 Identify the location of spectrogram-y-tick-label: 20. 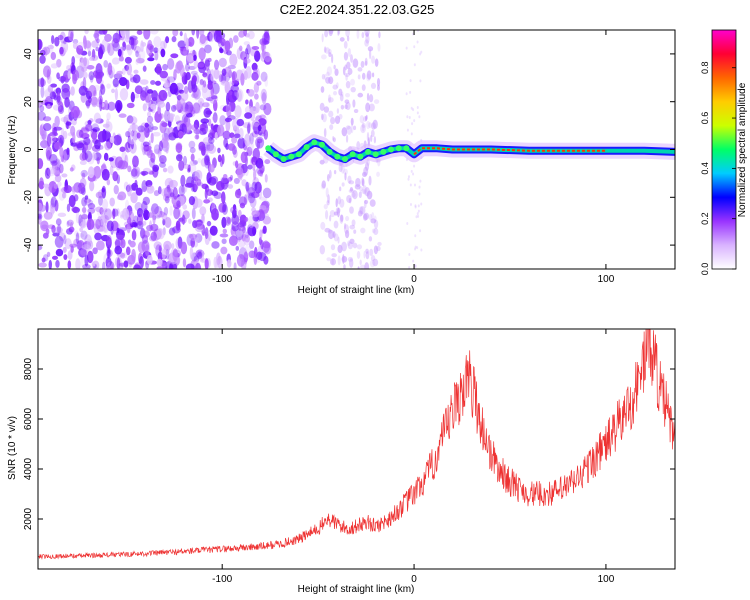
(28, 102).